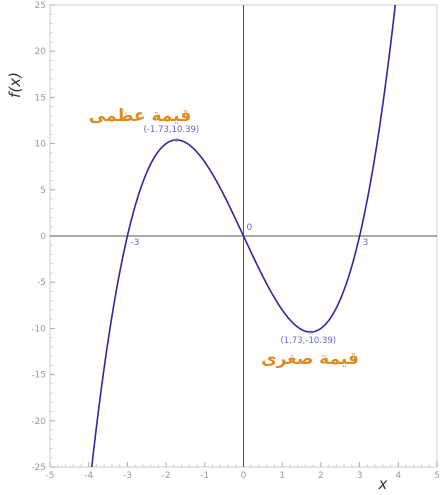  Describe the element at coordinates (134, 243) in the screenshot. I see `root-label: -3` at that location.